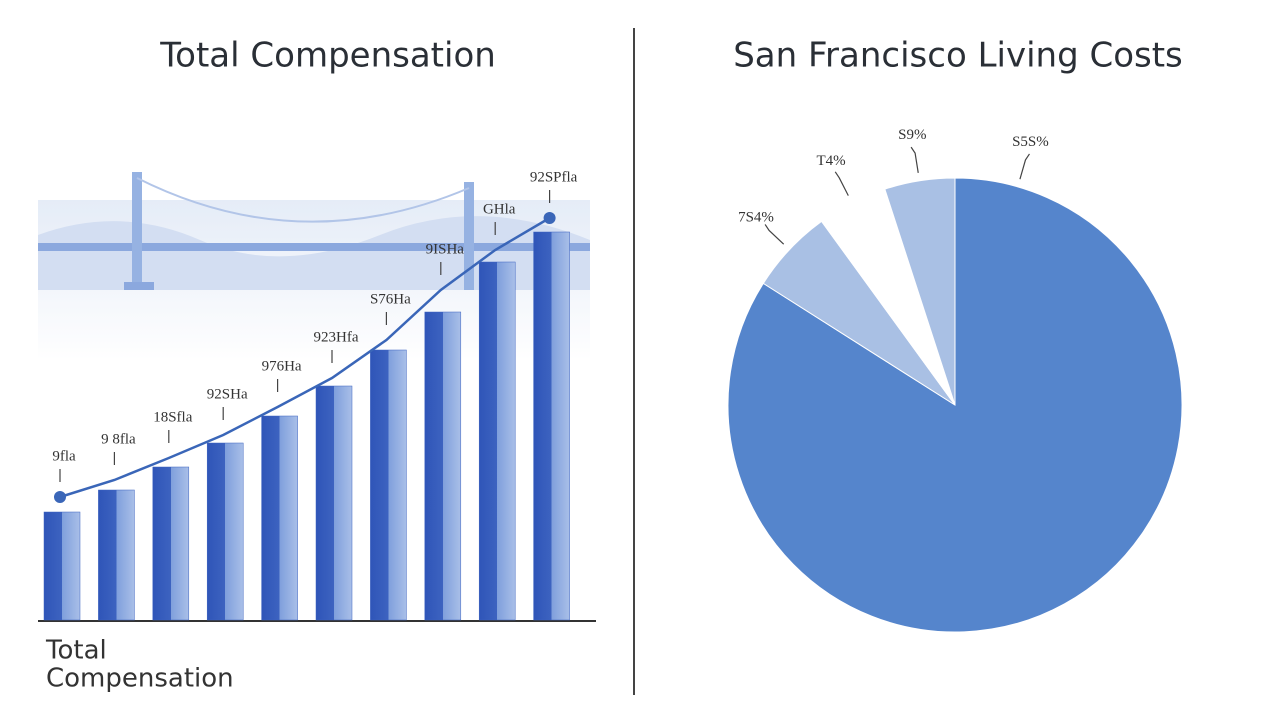 This screenshot has height=720, width=1280. Describe the element at coordinates (499, 209) in the screenshot. I see `value-label: GHla` at that location.